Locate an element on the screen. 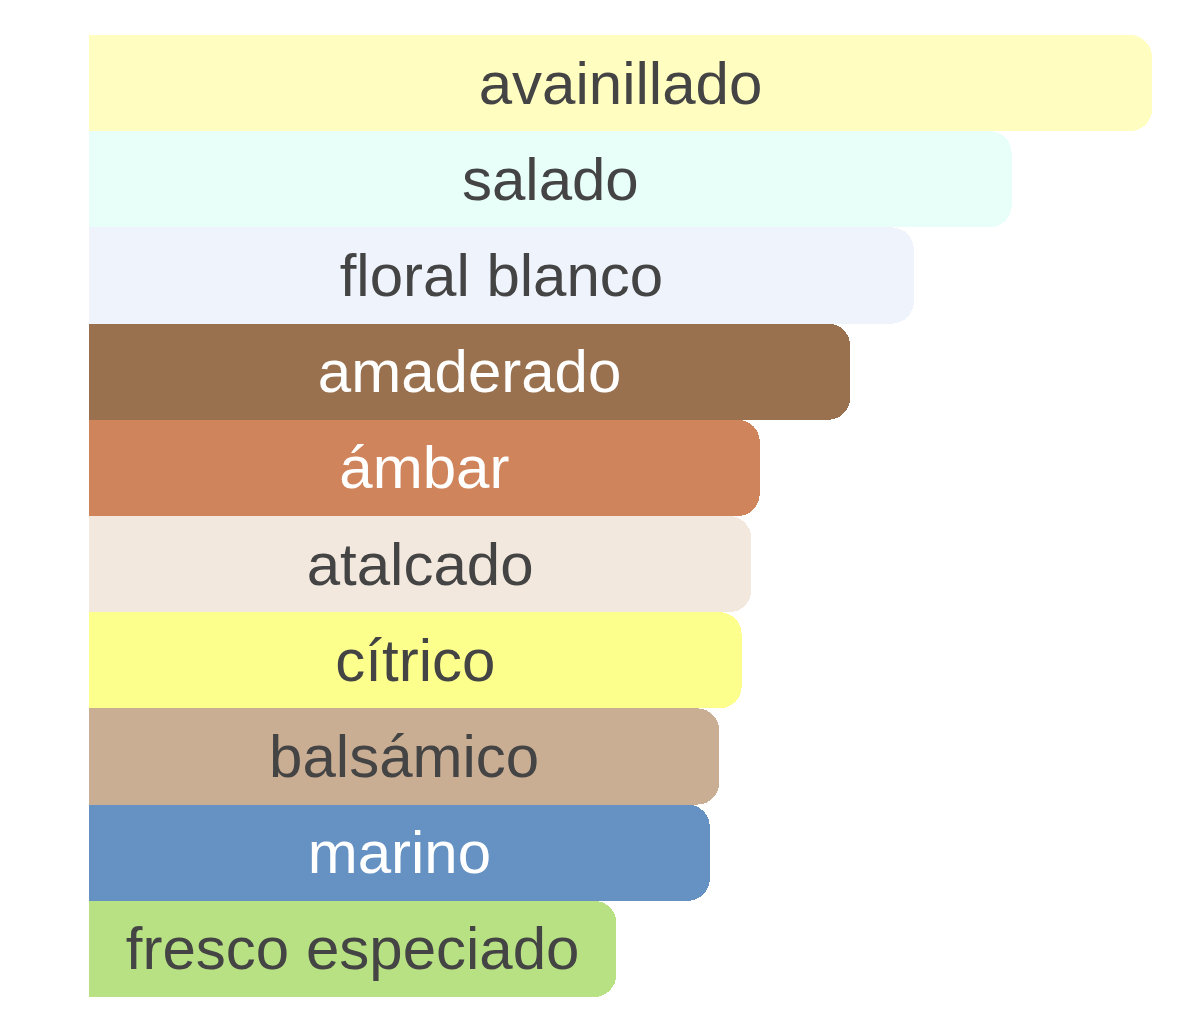 This screenshot has height=1014, width=1200. y-tick-label: balsámico is located at coordinates (404, 756).